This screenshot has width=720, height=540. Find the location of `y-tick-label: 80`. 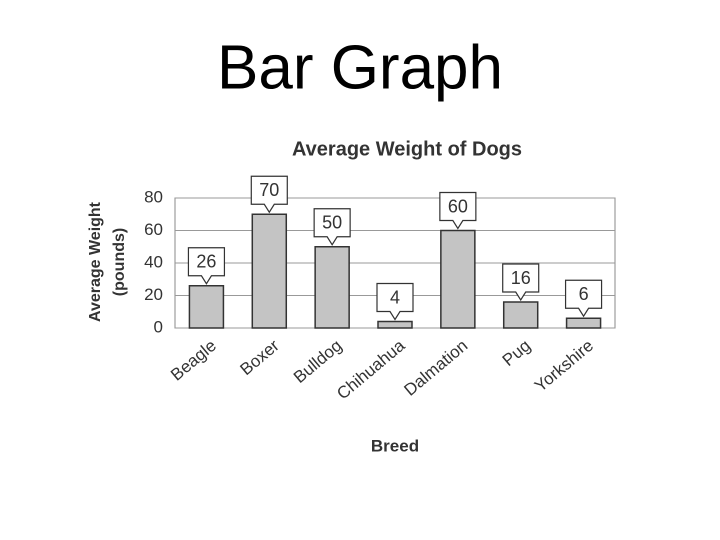

y-tick-label: 80 is located at coordinates (153, 196).